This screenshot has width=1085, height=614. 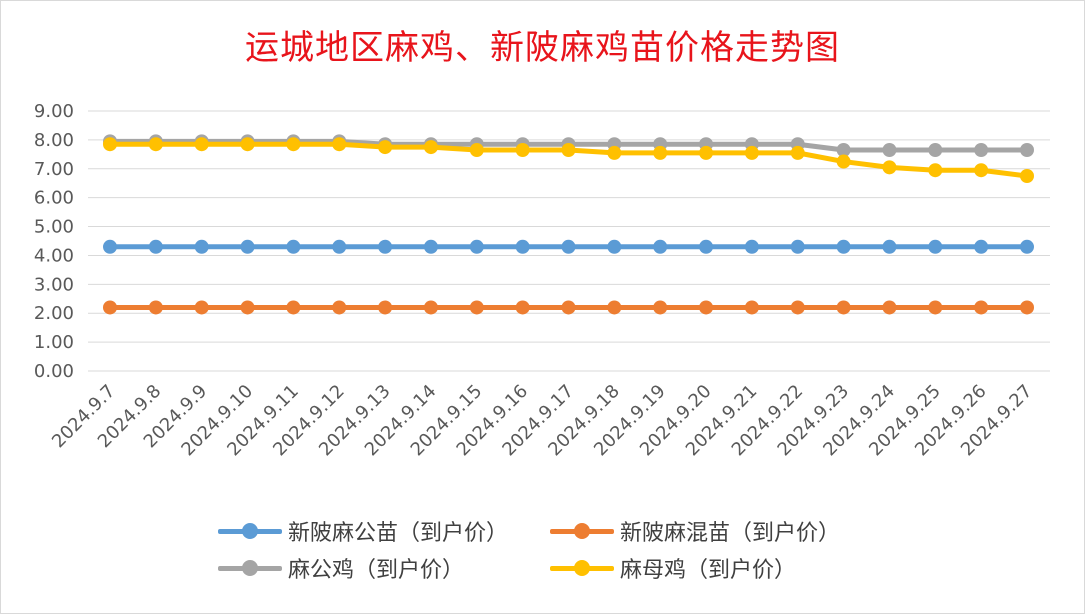 I want to click on legend-item-series-3: 麻公鸡（到户价）, so click(x=341, y=568).